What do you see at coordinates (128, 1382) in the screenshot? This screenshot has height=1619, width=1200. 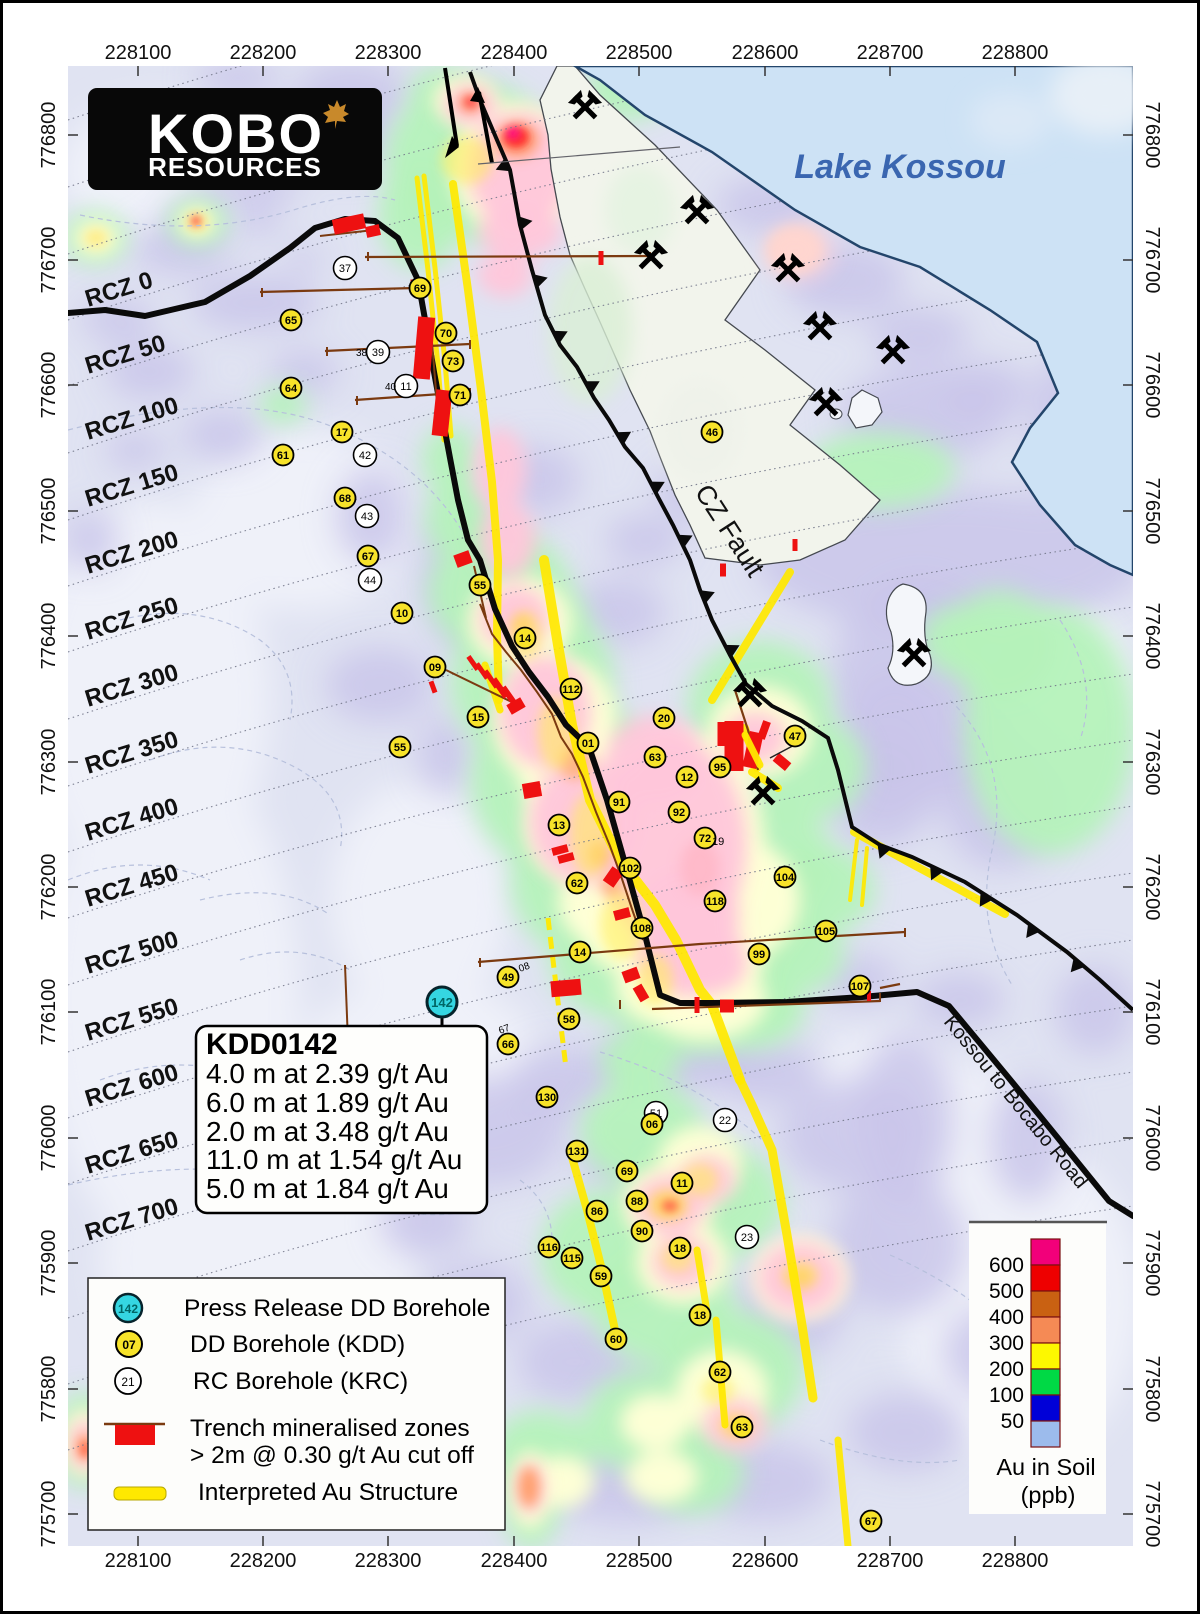 I see `svg-text: 21` at bounding box center [128, 1382].